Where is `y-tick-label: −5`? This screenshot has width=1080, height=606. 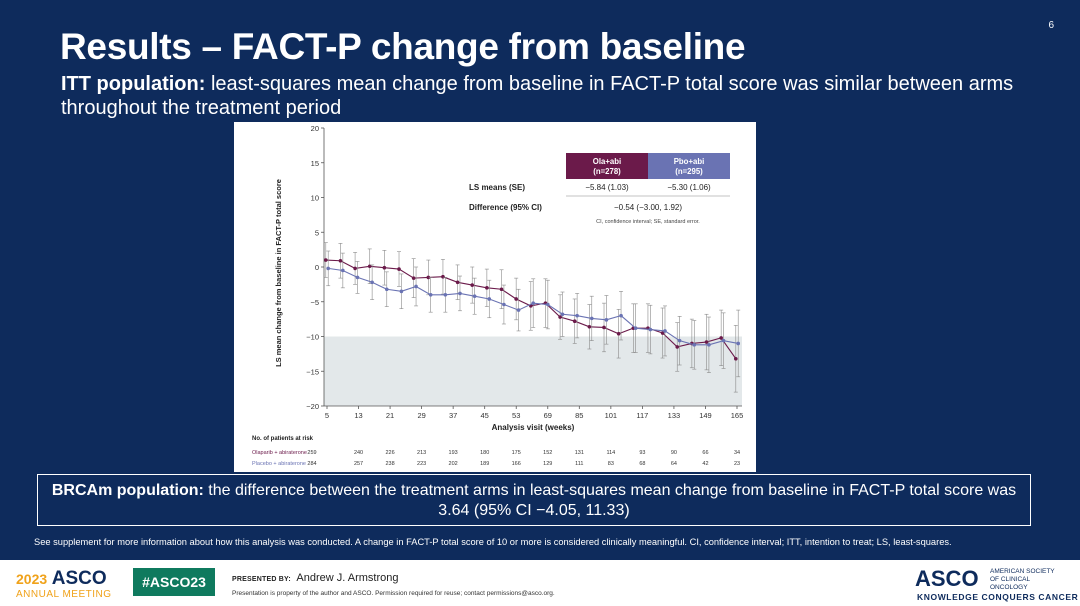
y-tick-label: −5 is located at coordinates (314, 302).